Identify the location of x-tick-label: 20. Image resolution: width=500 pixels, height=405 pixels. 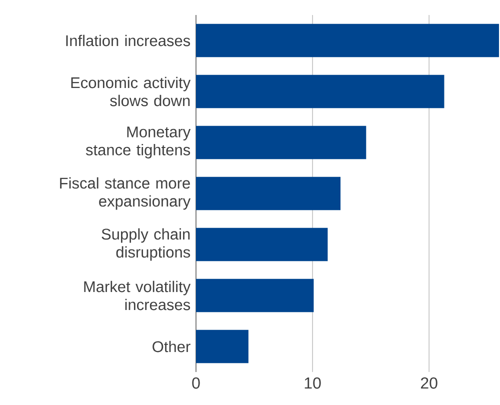
(429, 383).